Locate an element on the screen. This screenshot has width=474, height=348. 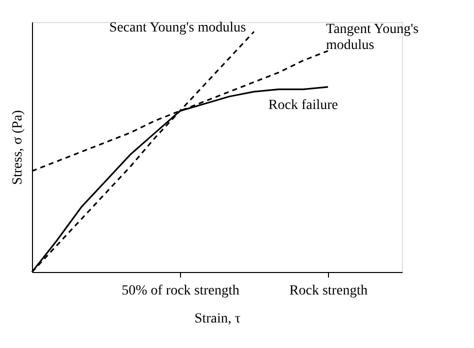
x-axis-title: Strain, τ is located at coordinates (217, 319).